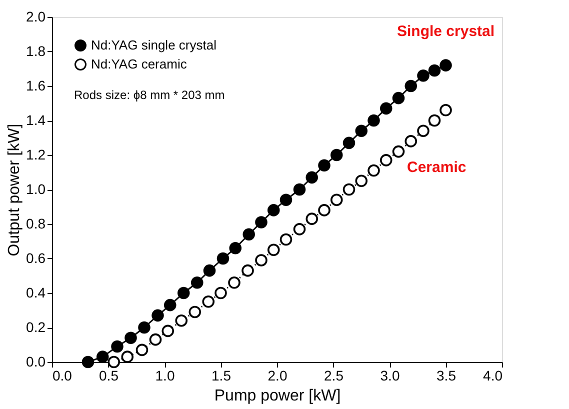 The image size is (569, 409). What do you see at coordinates (436, 167) in the screenshot?
I see `annotation: Ceramic` at bounding box center [436, 167].